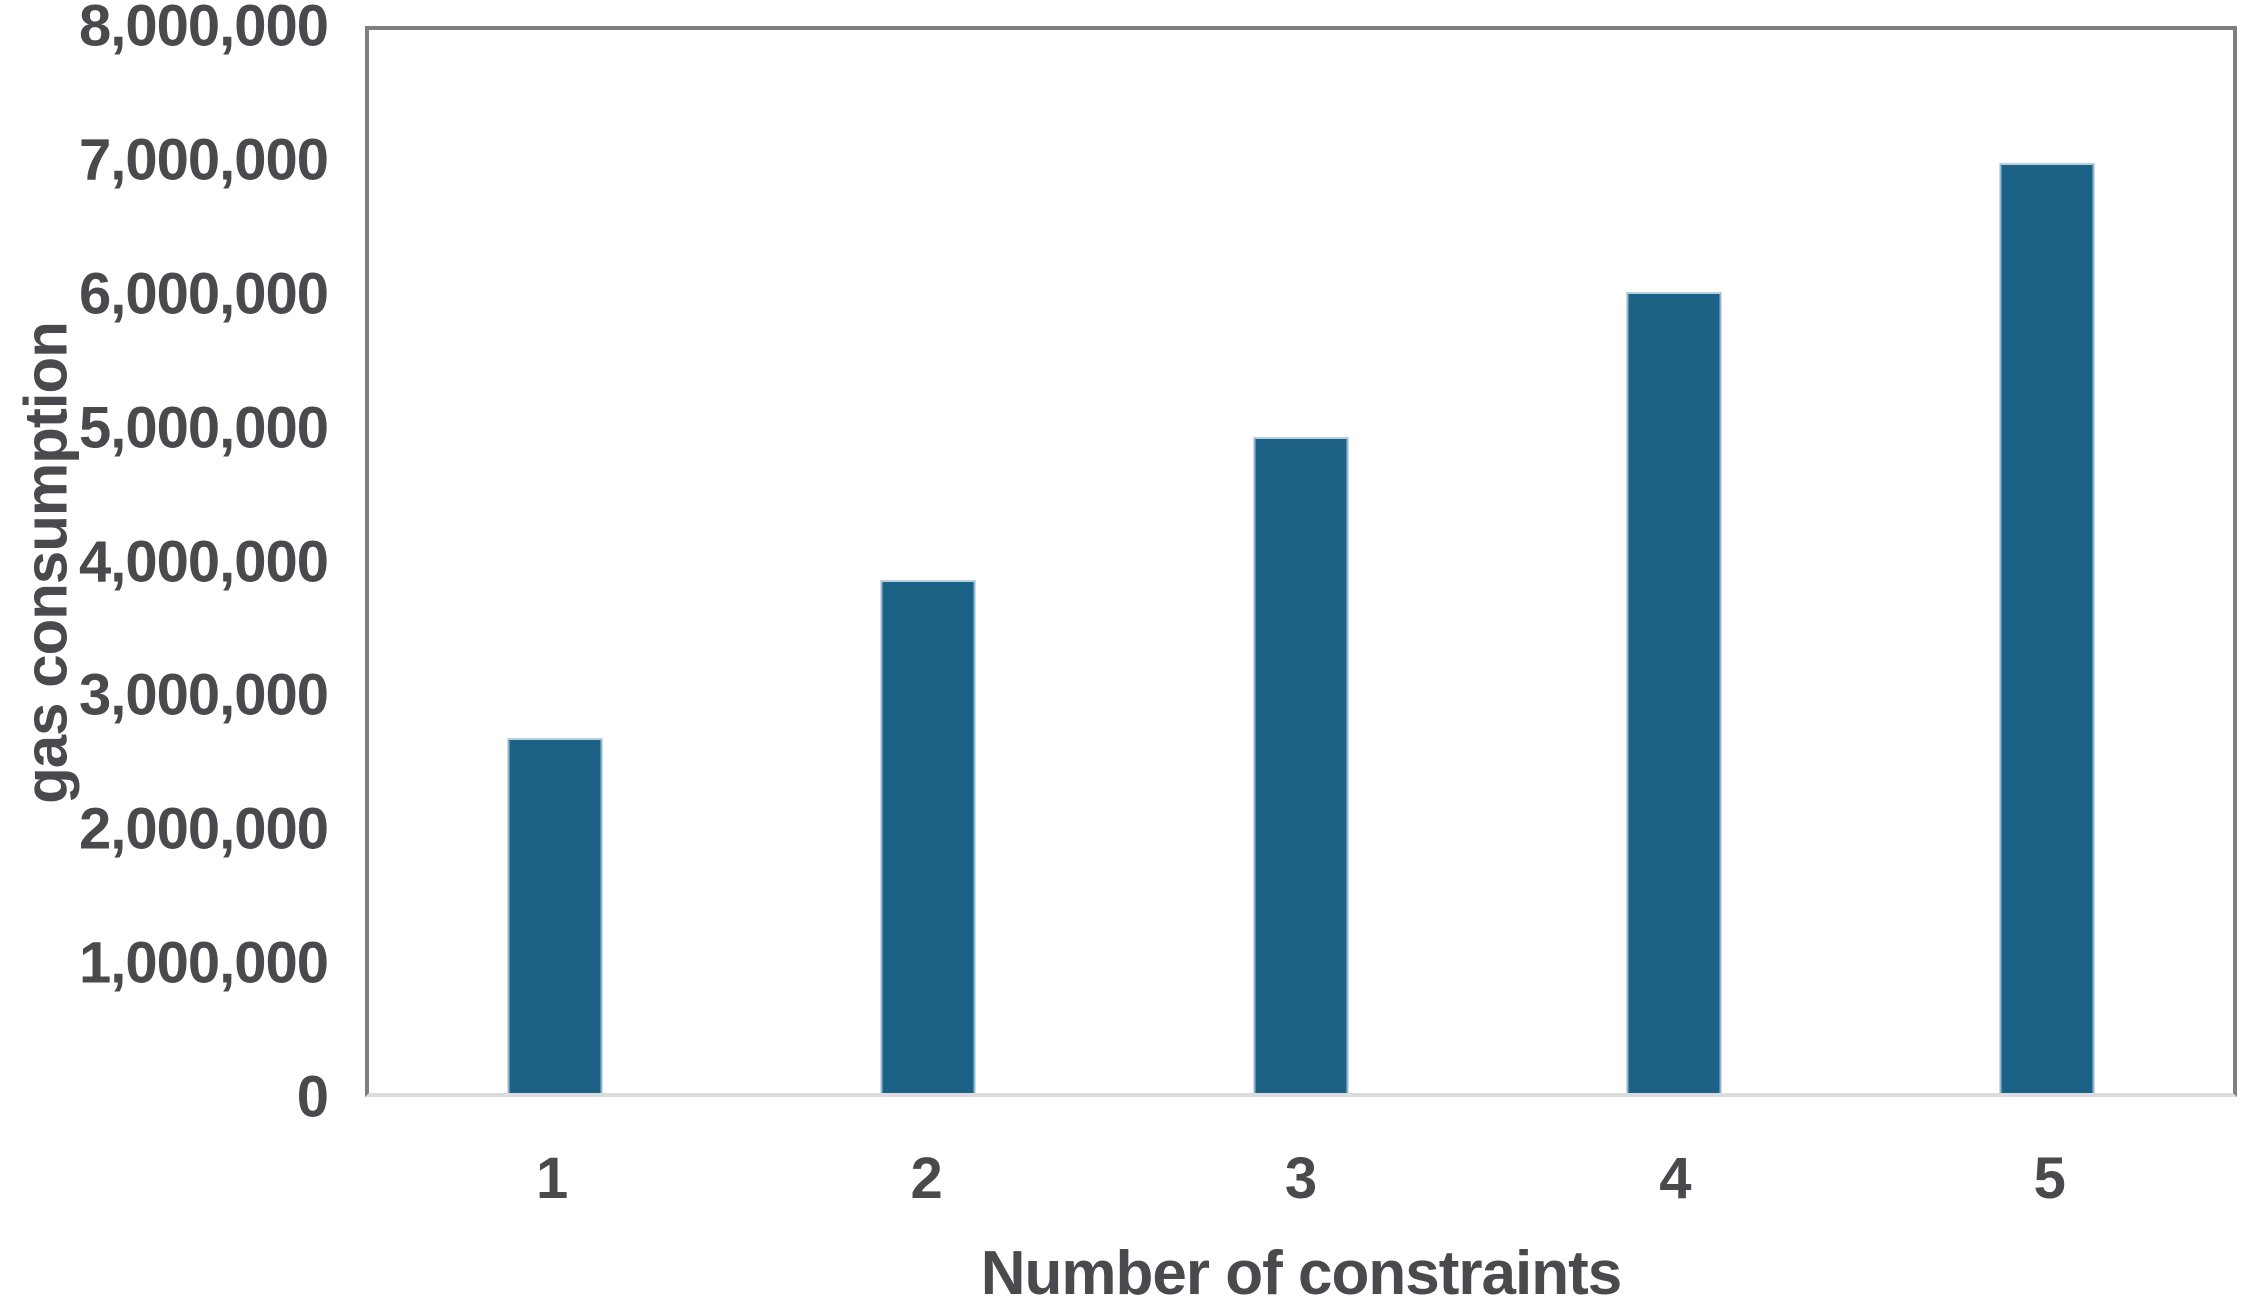  I want to click on x-axis-title: Number of constraints, so click(1301, 1273).